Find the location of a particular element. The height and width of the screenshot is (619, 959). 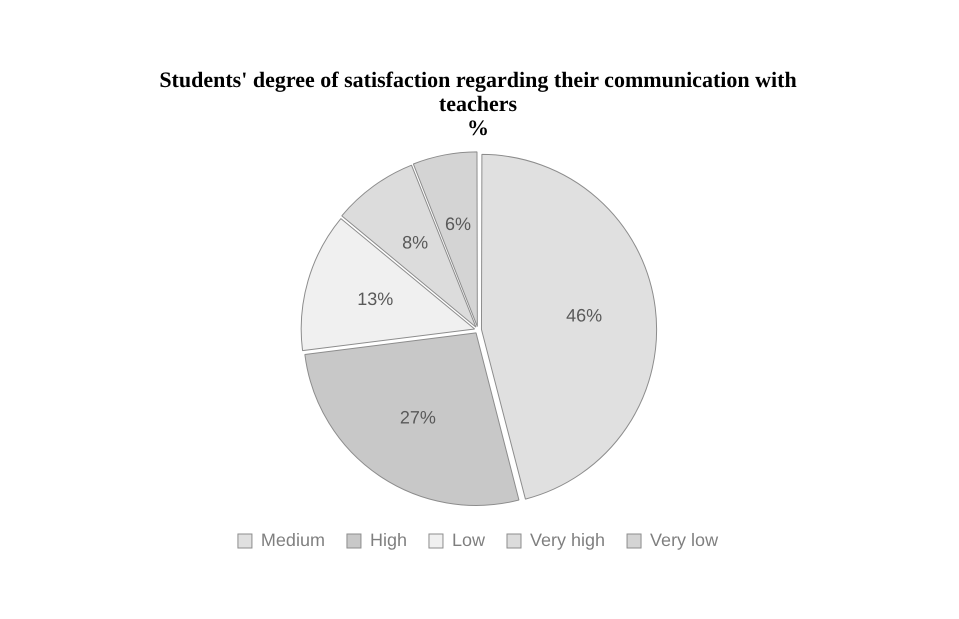

data-label: 6% is located at coordinates (457, 224).